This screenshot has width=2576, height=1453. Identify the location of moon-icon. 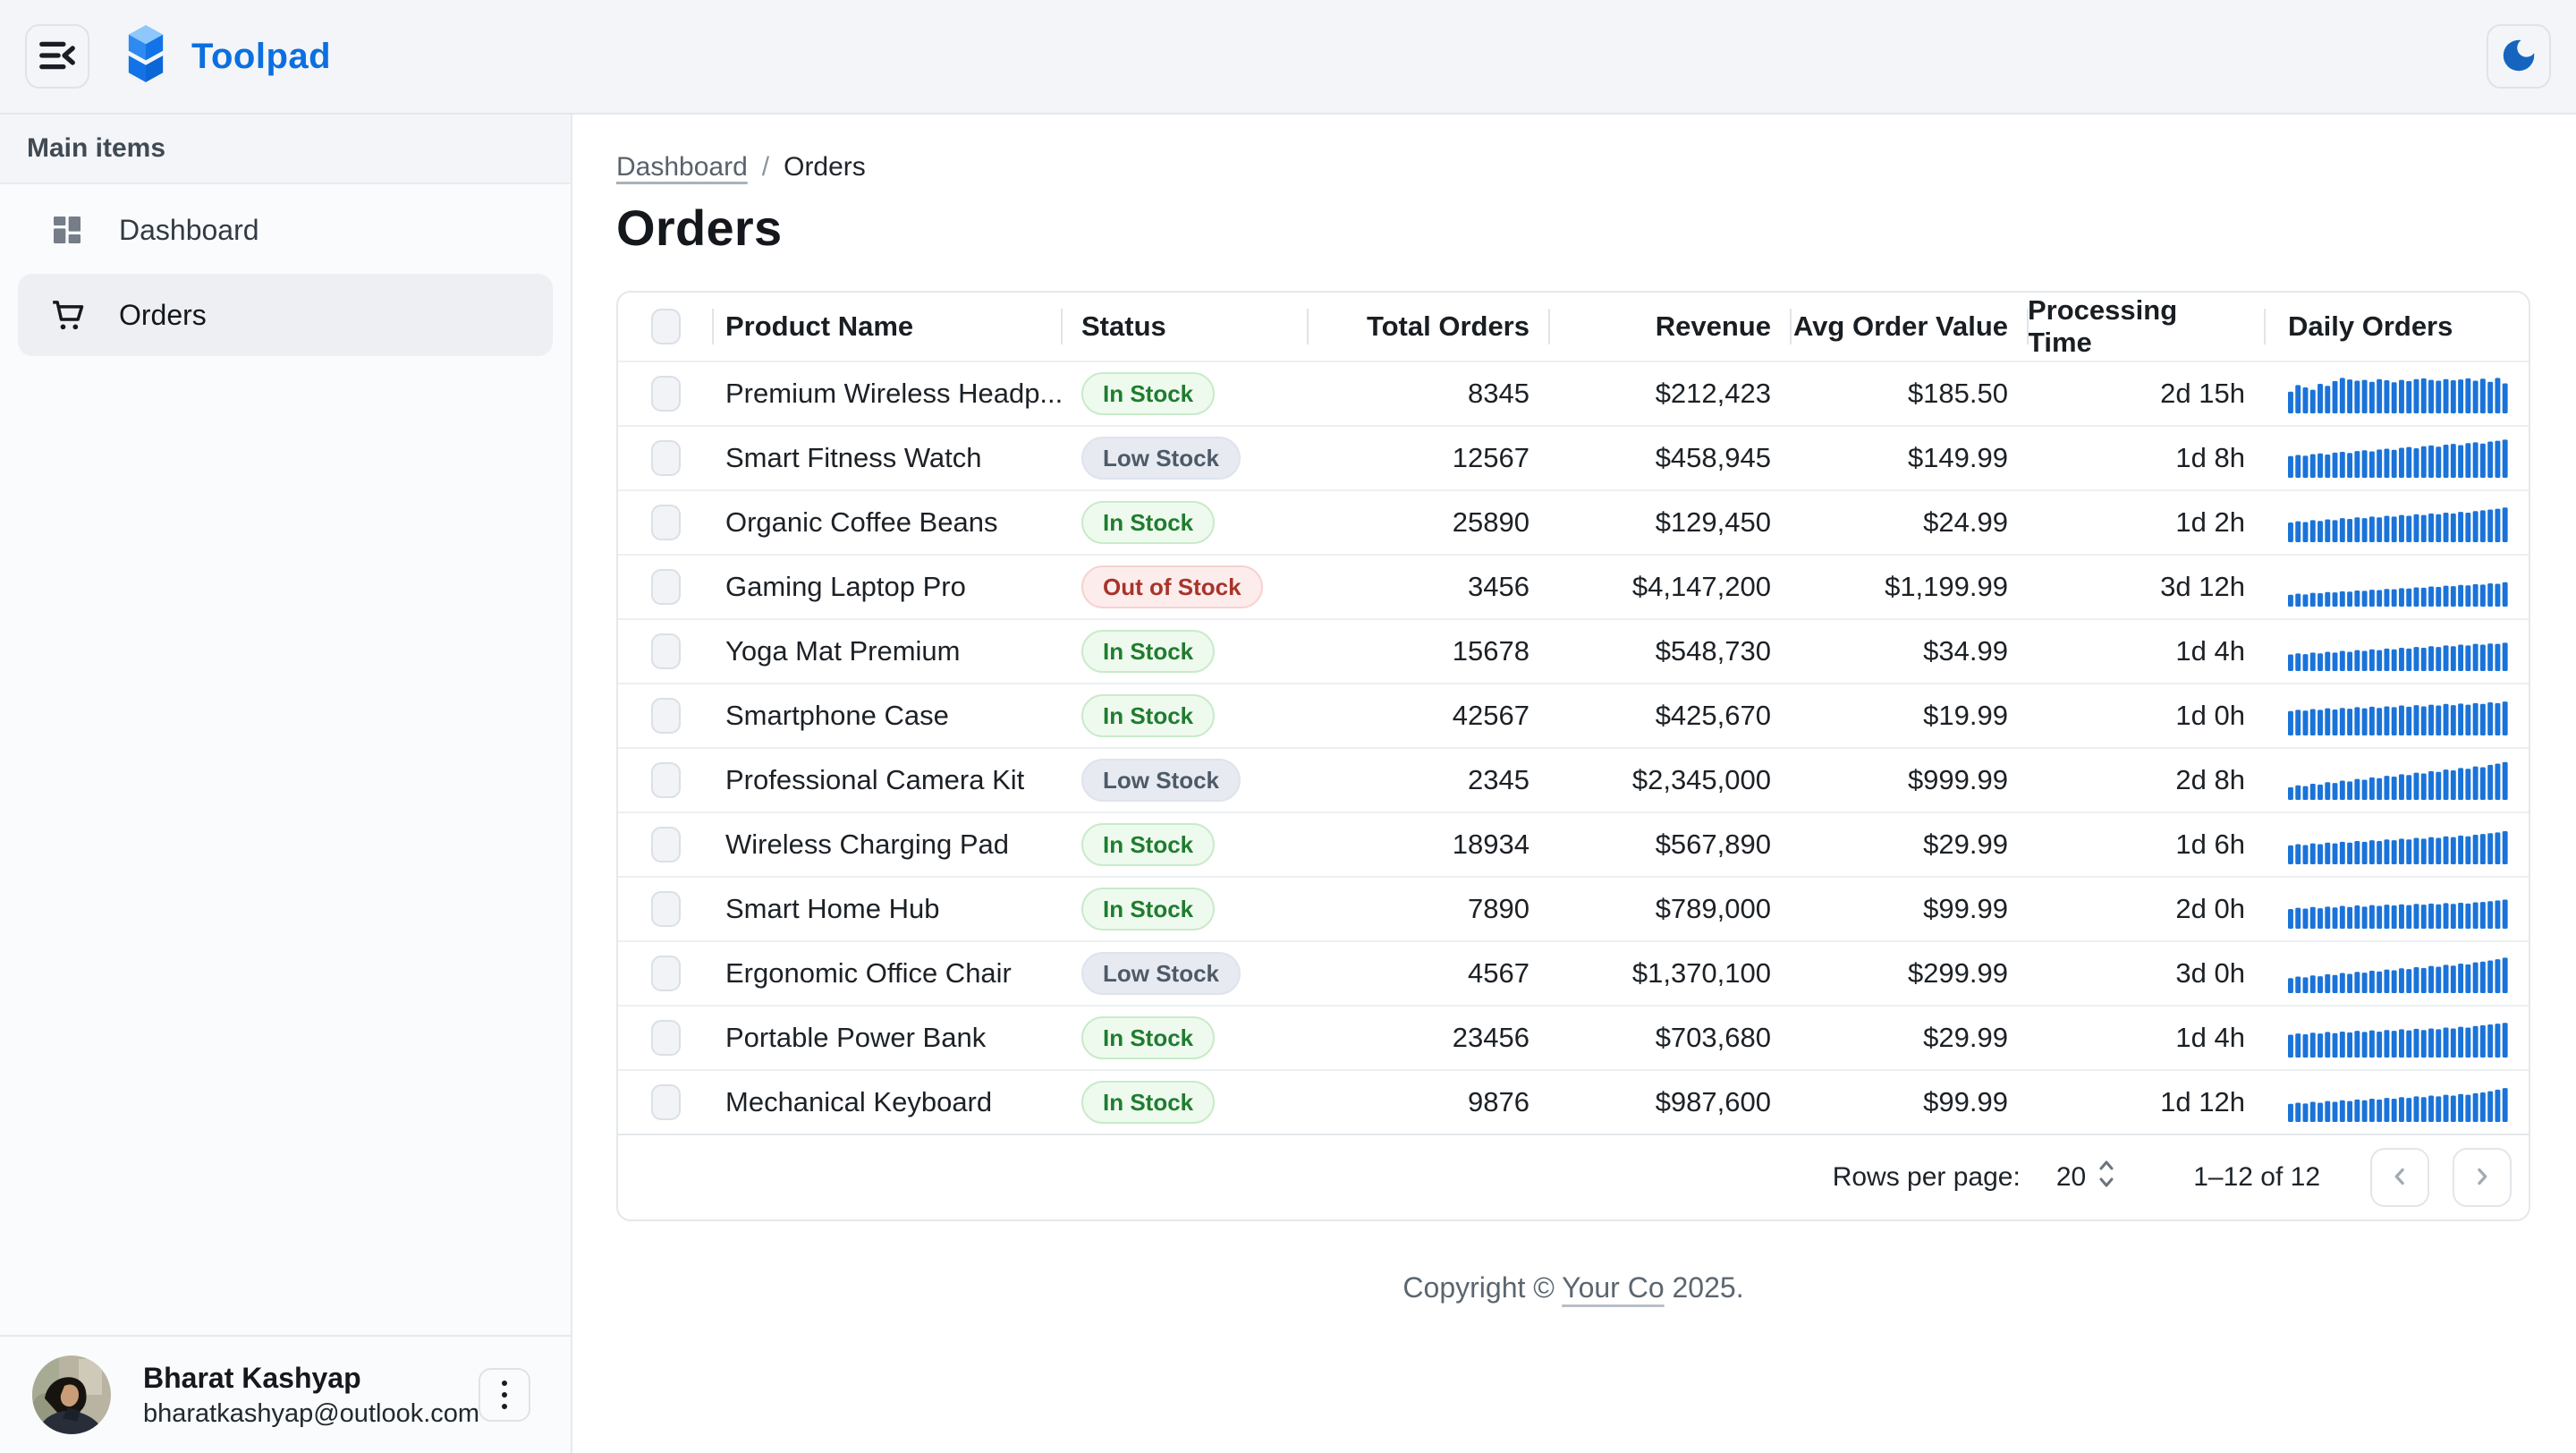
(2518, 57).